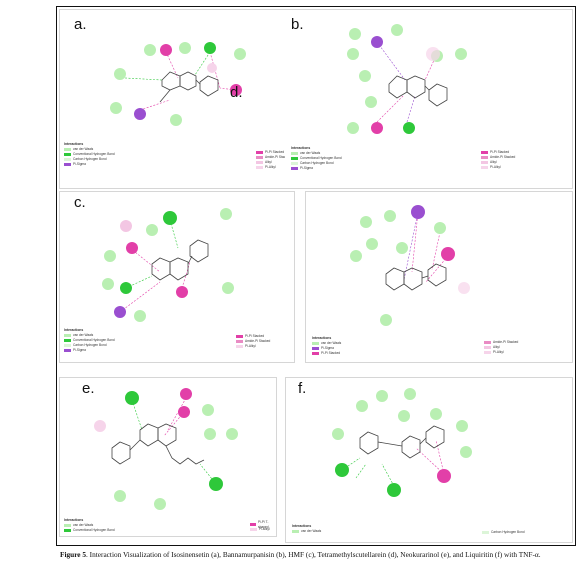 This screenshot has width=584, height=573. I want to click on interaction-diagram-e, so click(166, 449).